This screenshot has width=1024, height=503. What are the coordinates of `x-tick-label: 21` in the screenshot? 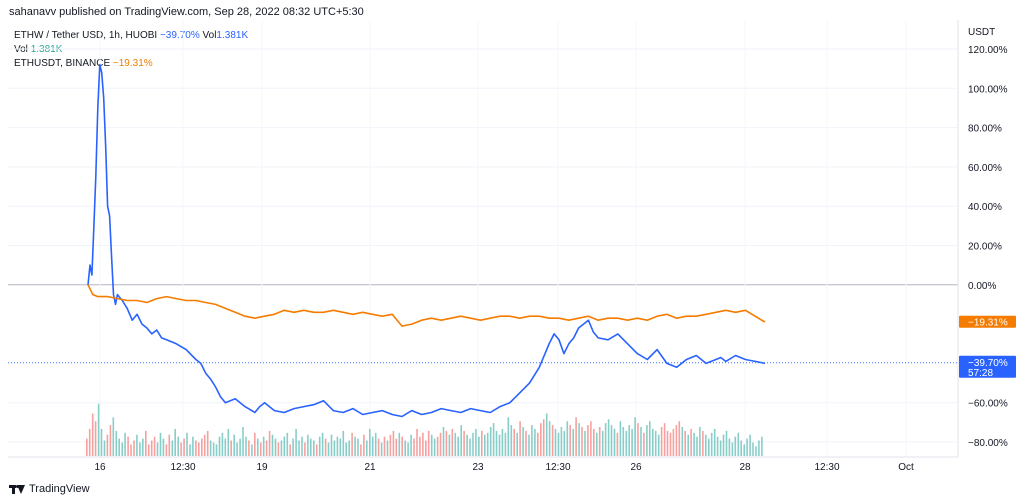 It's located at (370, 467).